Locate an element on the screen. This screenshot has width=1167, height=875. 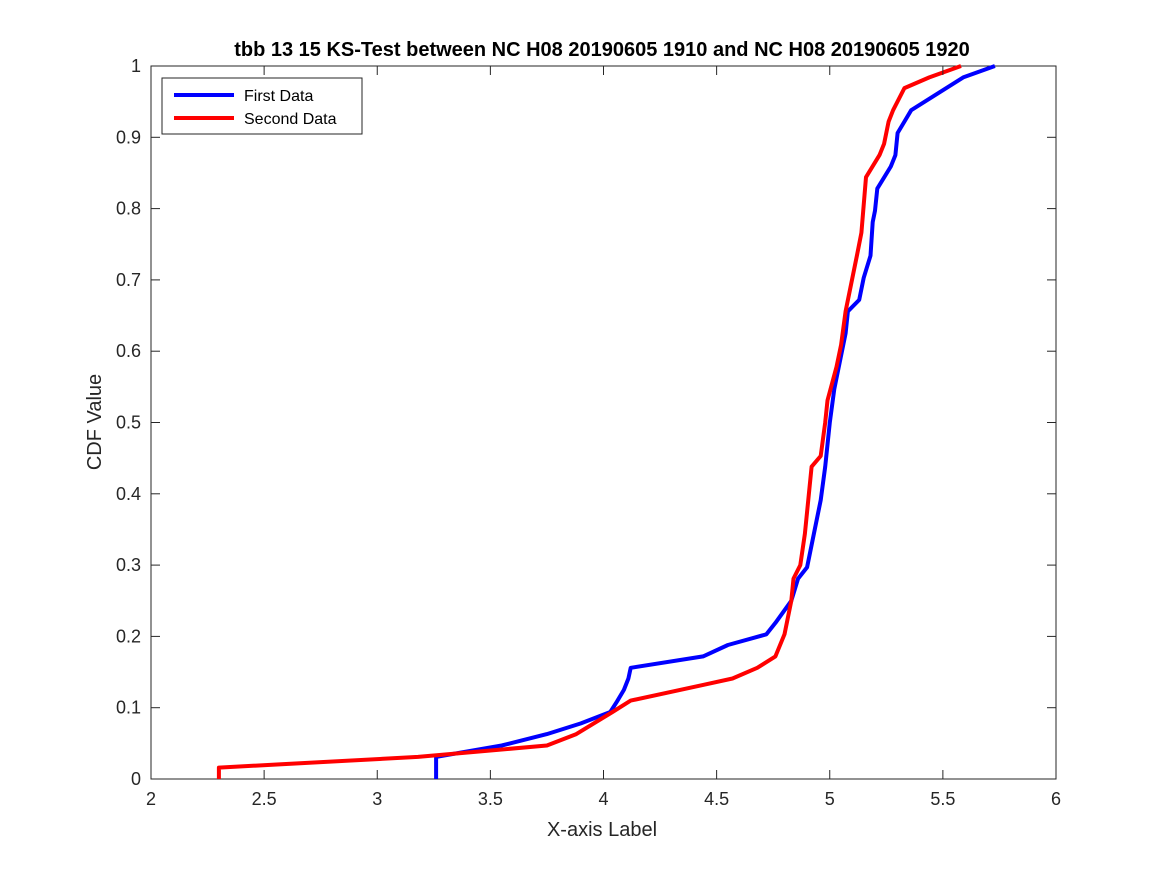
y-tick-label: 0.2 is located at coordinates (128, 636).